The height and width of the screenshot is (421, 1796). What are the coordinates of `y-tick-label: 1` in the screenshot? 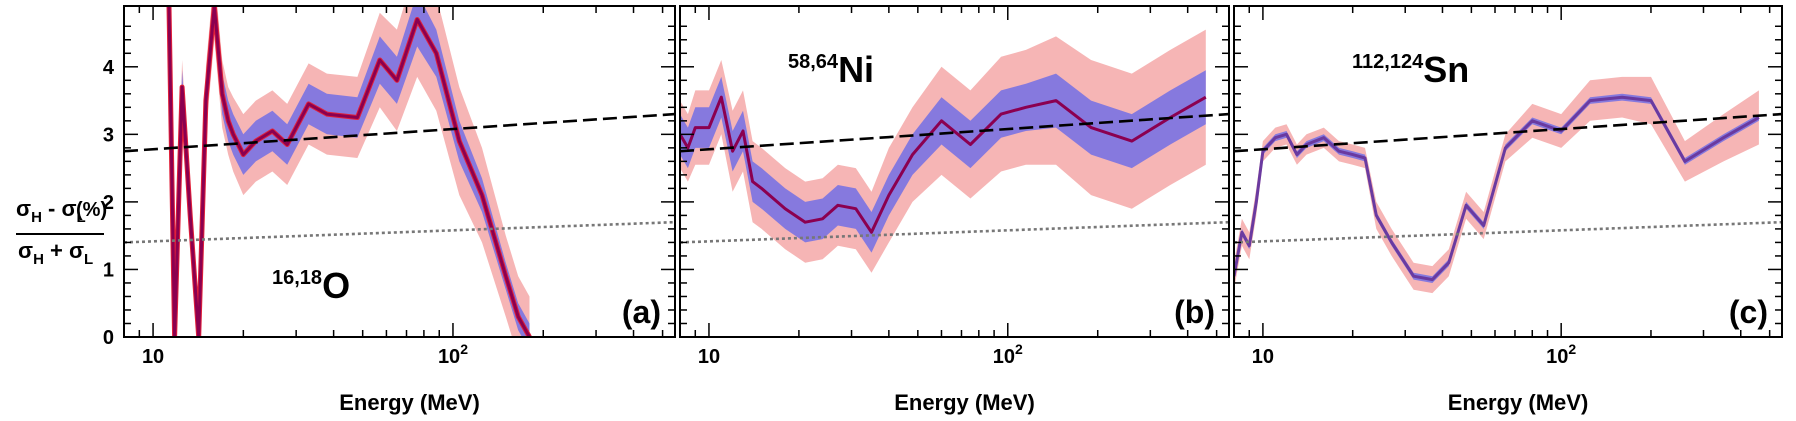 It's located at (108, 270).